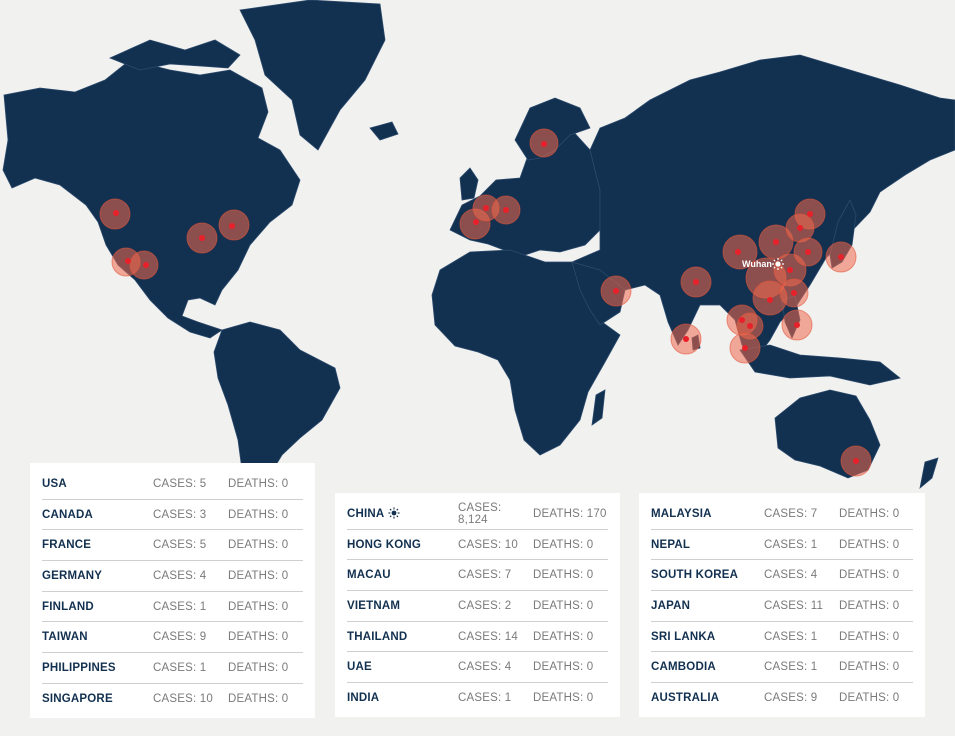 The image size is (955, 736). Describe the element at coordinates (79, 667) in the screenshot. I see `country-name: PHILIPPINES` at that location.